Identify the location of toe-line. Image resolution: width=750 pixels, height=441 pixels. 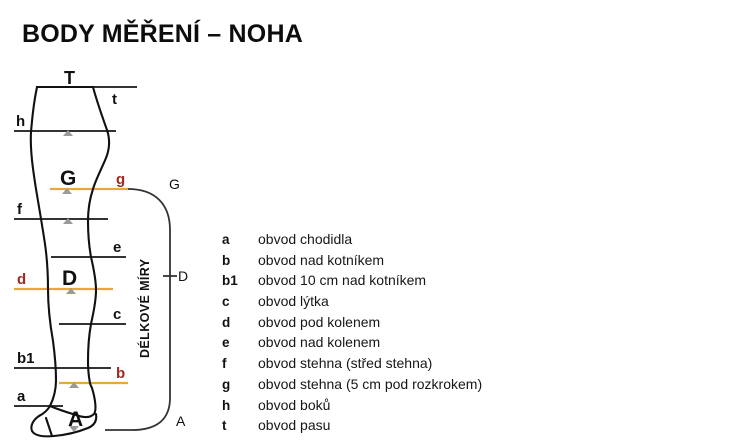
(49, 427).